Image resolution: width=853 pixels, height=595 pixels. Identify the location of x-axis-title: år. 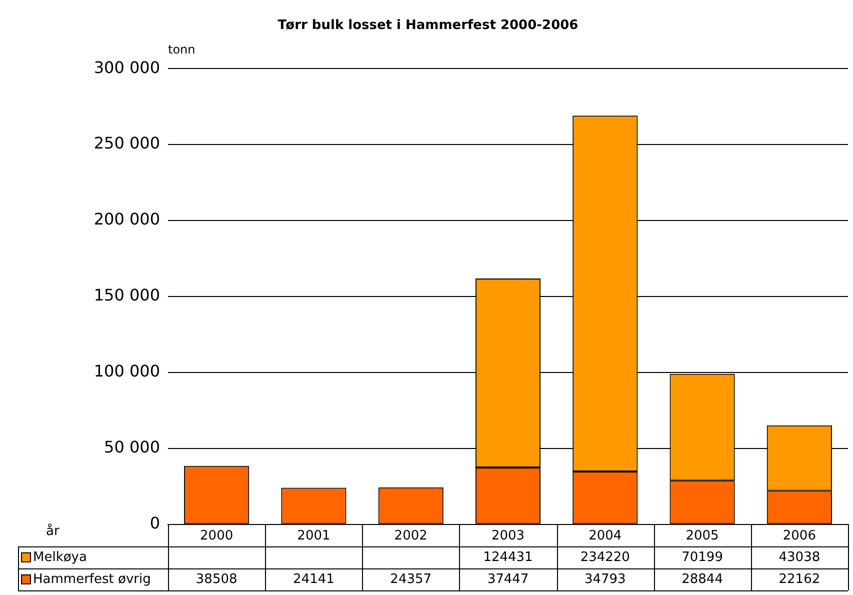
(53, 530).